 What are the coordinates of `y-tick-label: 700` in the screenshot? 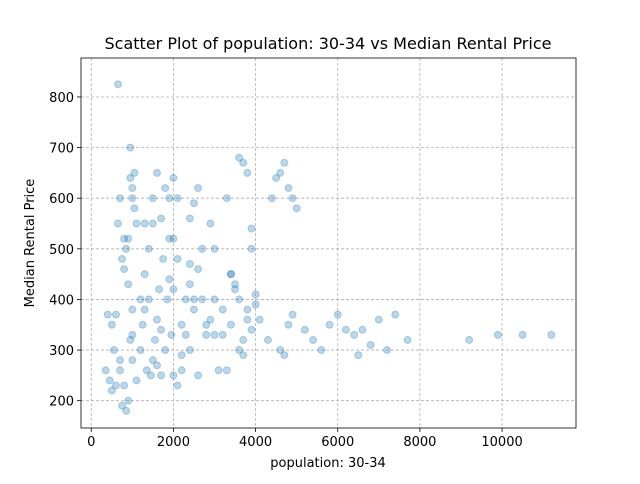 It's located at (61, 149).